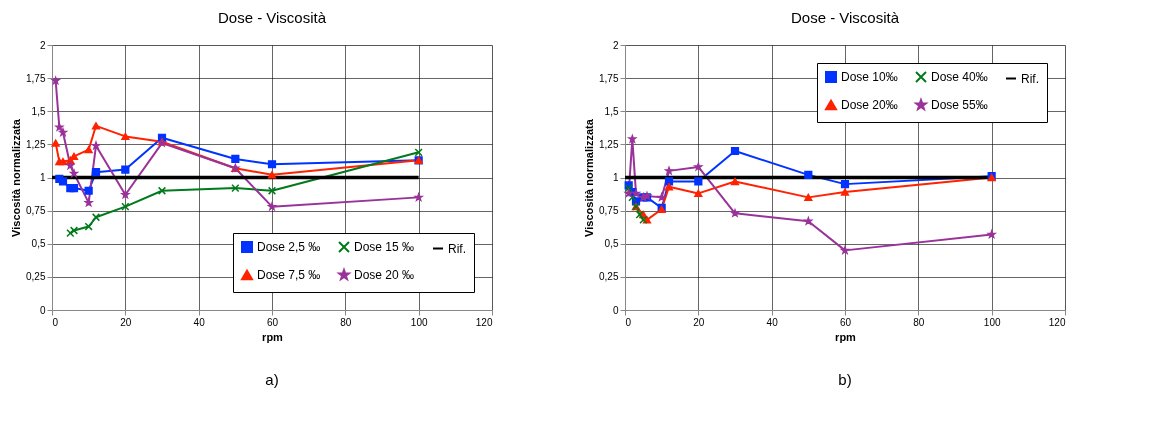 Image resolution: width=1172 pixels, height=437 pixels. What do you see at coordinates (959, 77) in the screenshot?
I see `legend-label: Dose 40‰` at bounding box center [959, 77].